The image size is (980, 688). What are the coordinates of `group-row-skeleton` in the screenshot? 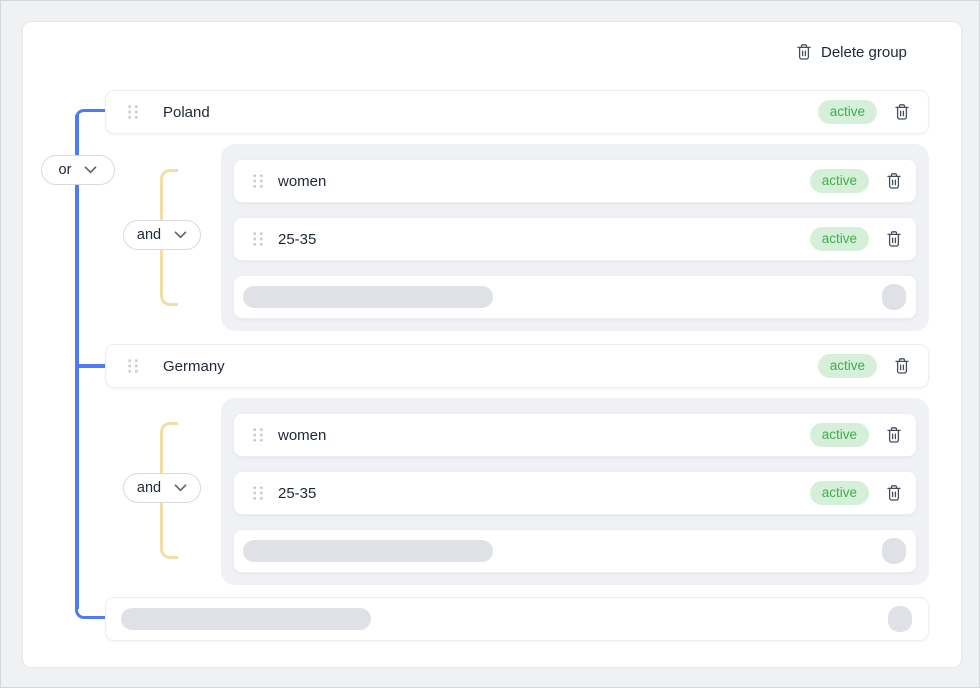 It's located at (517, 619).